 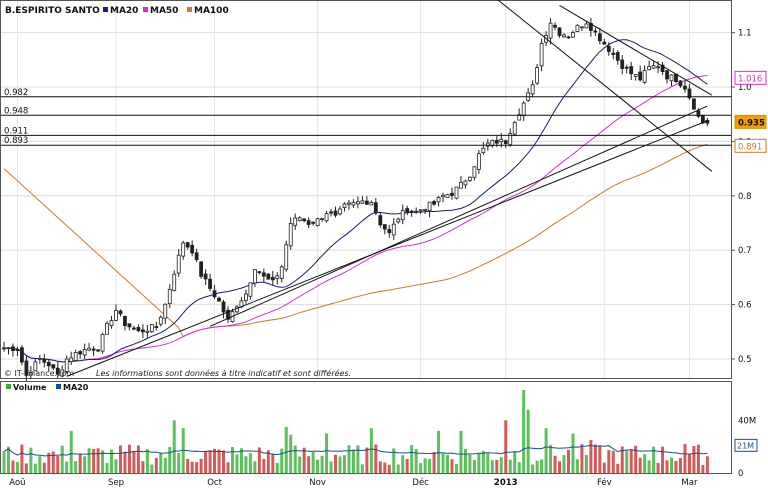 I want to click on legend-volume-label: Volume, so click(x=30, y=387).